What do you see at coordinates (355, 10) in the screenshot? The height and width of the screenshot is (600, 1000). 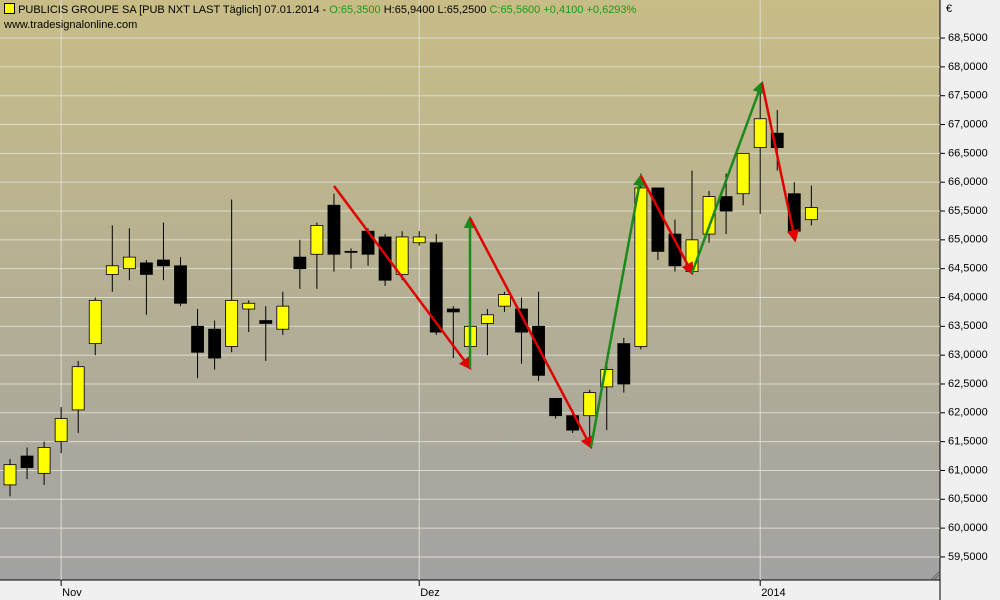 I see `ohlc-open: O:65,3500` at bounding box center [355, 10].